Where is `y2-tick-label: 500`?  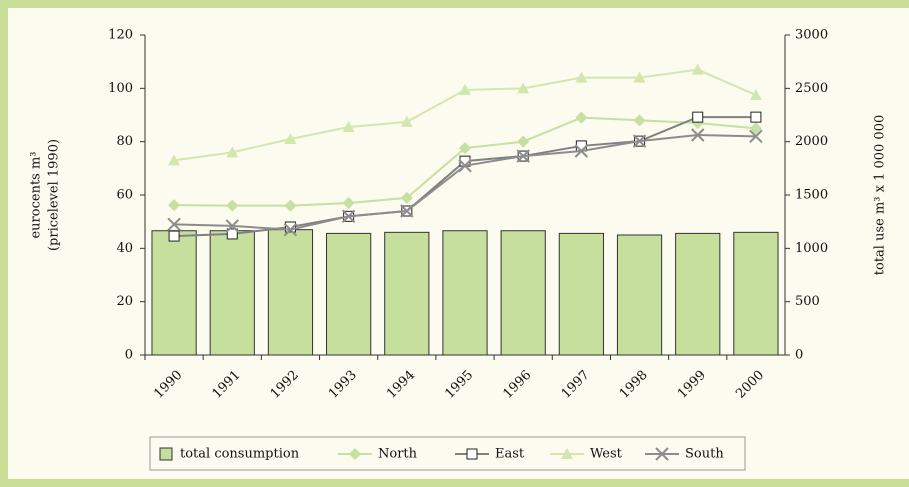
y2-tick-label: 500 is located at coordinates (807, 301).